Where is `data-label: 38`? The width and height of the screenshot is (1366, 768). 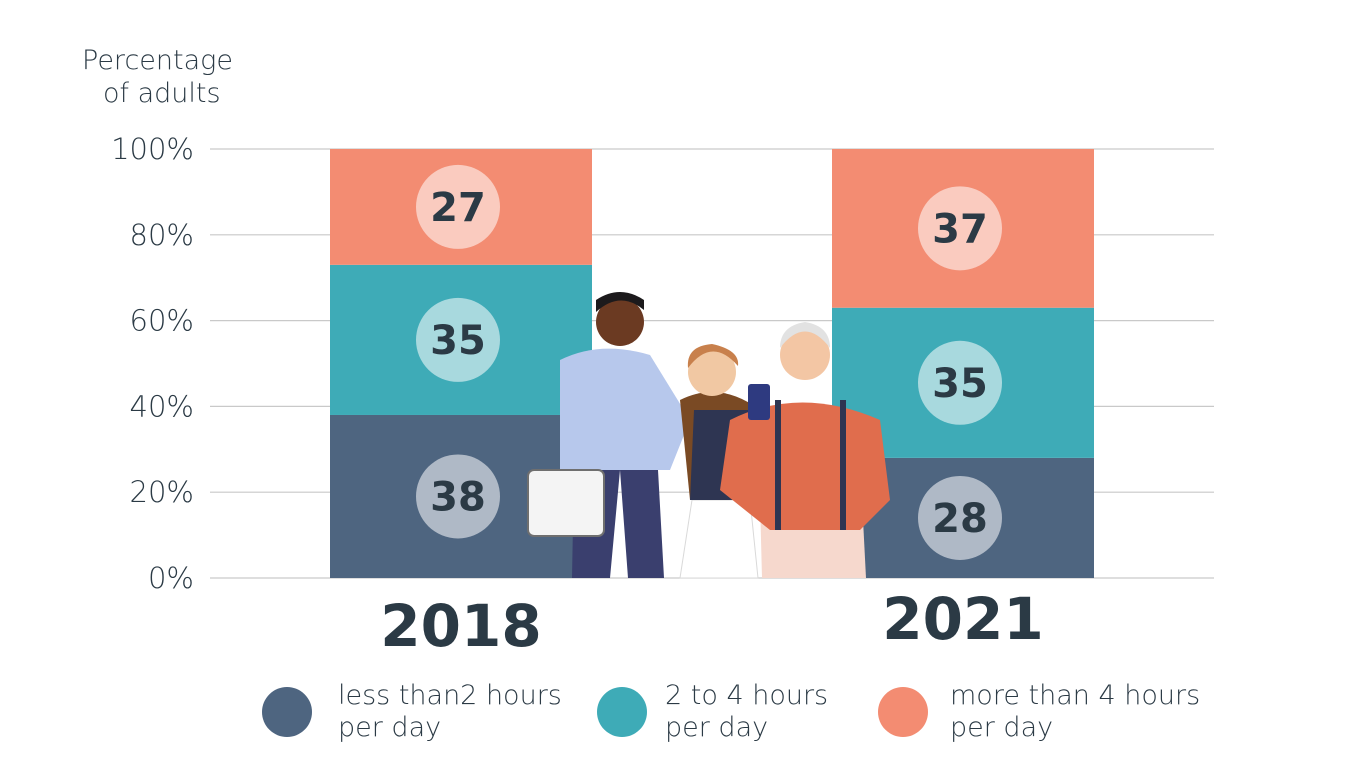 data-label: 38 is located at coordinates (458, 497).